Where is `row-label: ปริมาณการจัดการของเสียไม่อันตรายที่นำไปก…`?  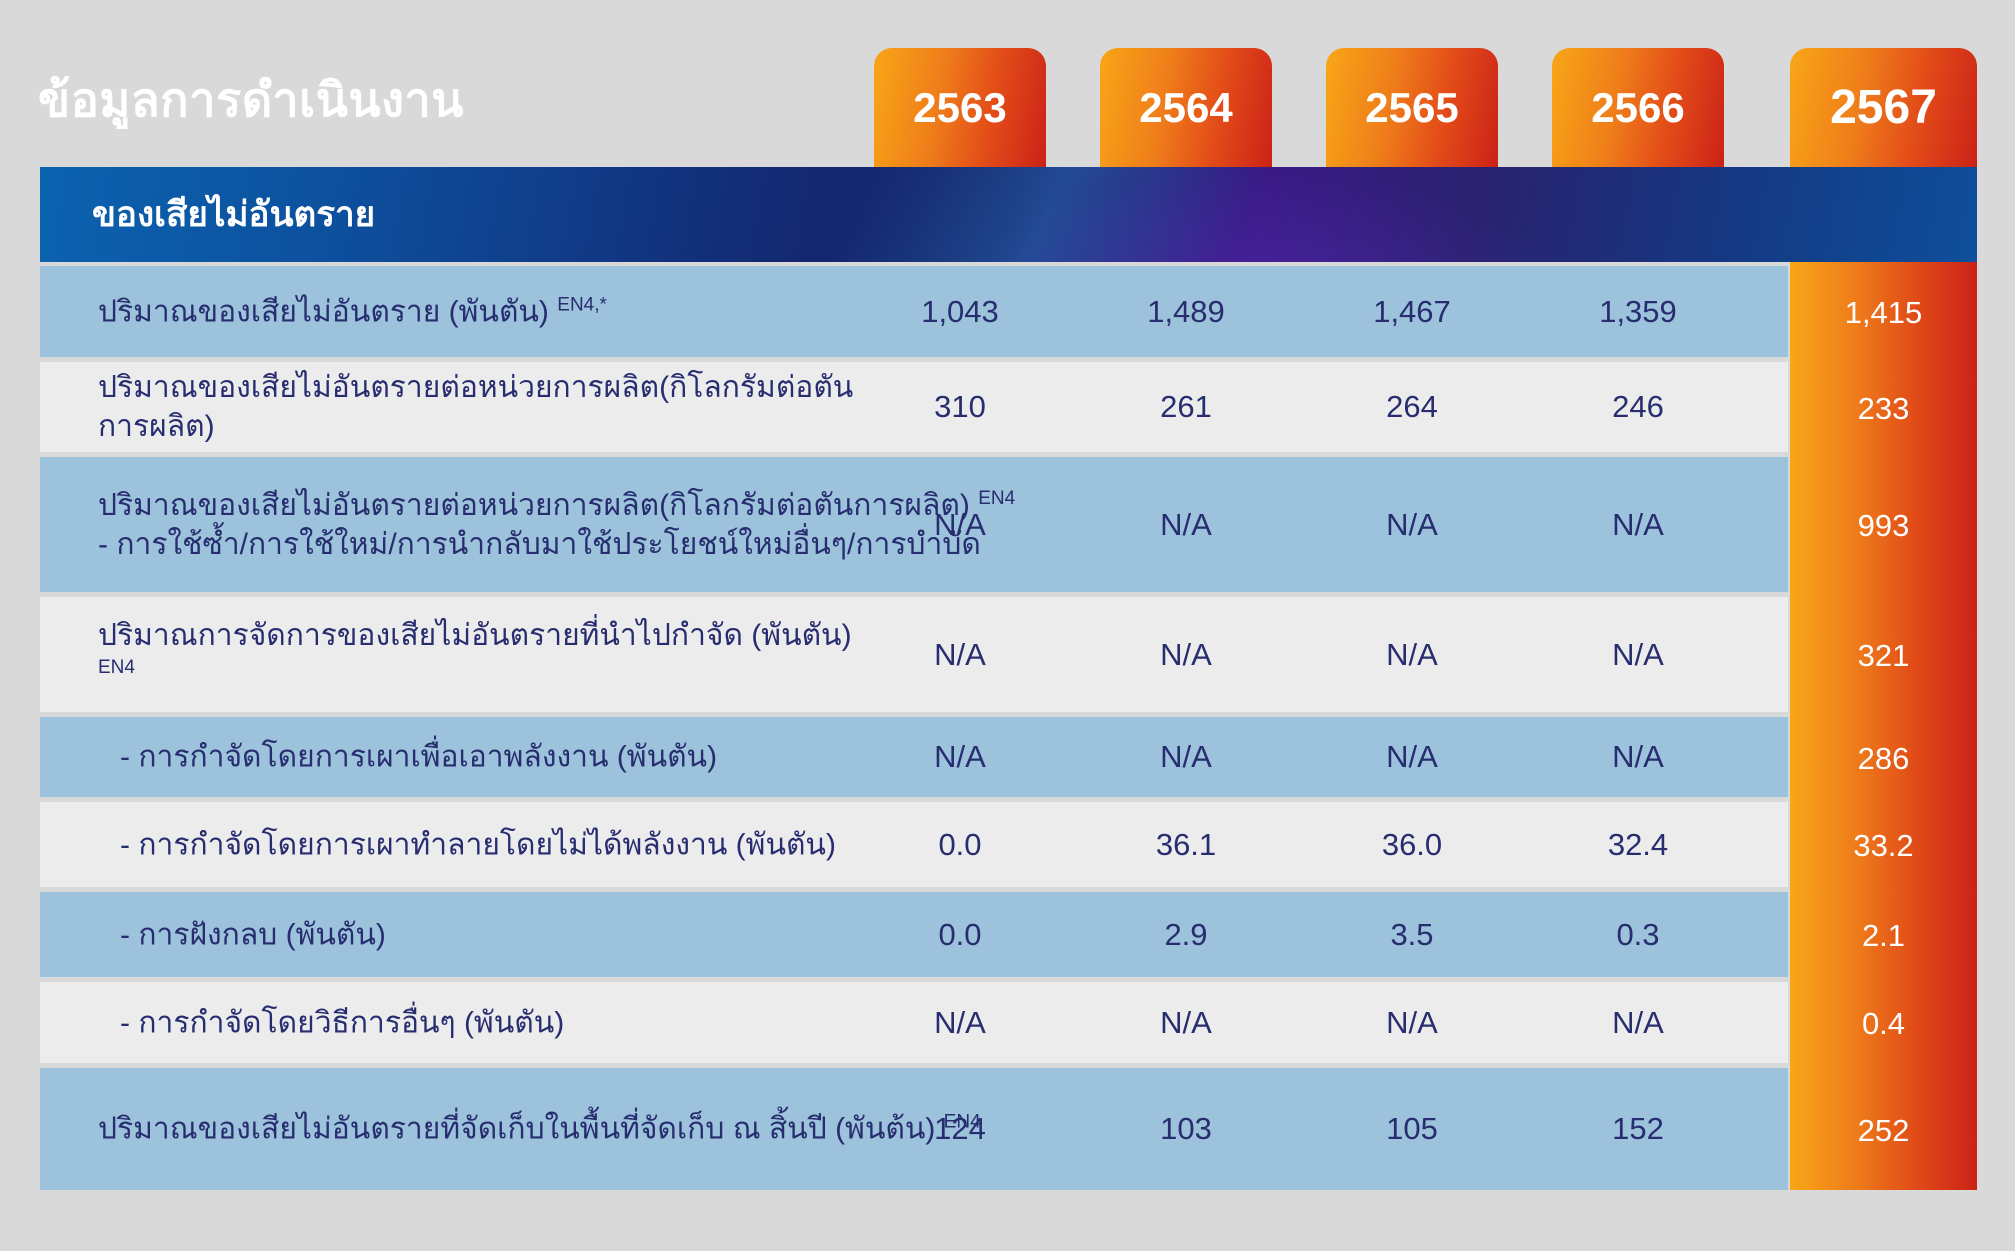
row-label: ปริมาณการจัดการของเสียไม่อันตรายที่นำไปก… is located at coordinates (449, 655).